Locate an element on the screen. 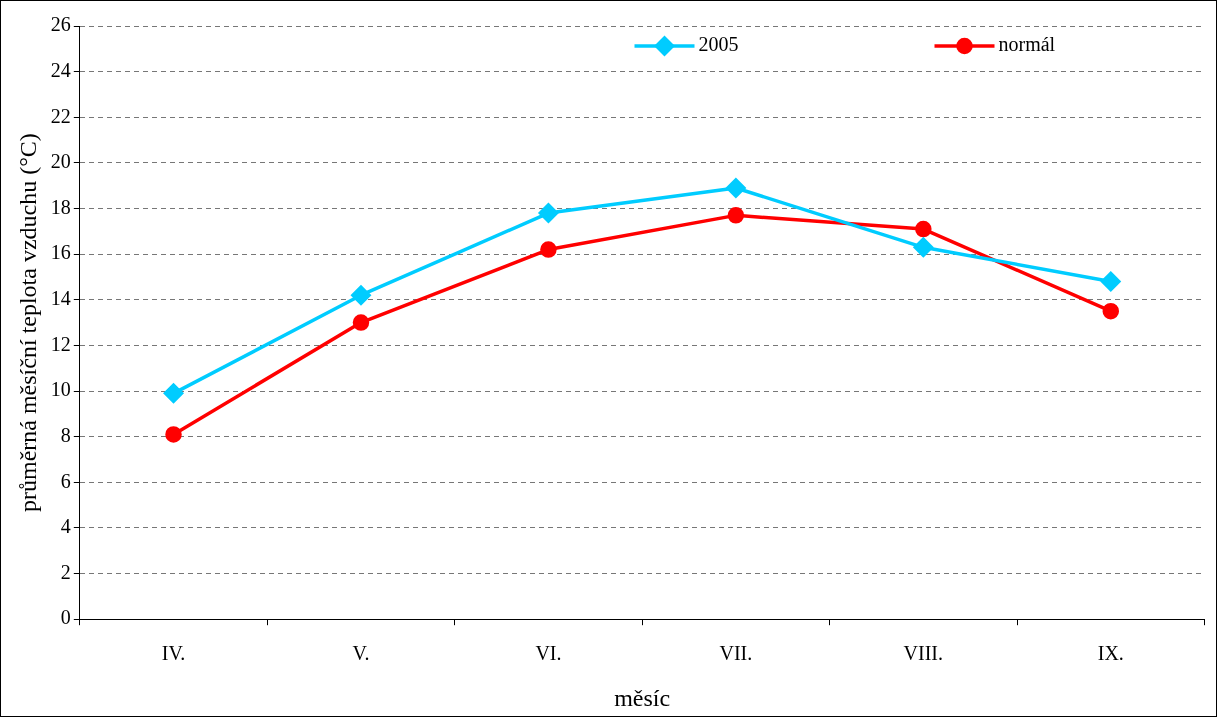 The width and height of the screenshot is (1217, 717). x-tick-label: VI. is located at coordinates (548, 653).